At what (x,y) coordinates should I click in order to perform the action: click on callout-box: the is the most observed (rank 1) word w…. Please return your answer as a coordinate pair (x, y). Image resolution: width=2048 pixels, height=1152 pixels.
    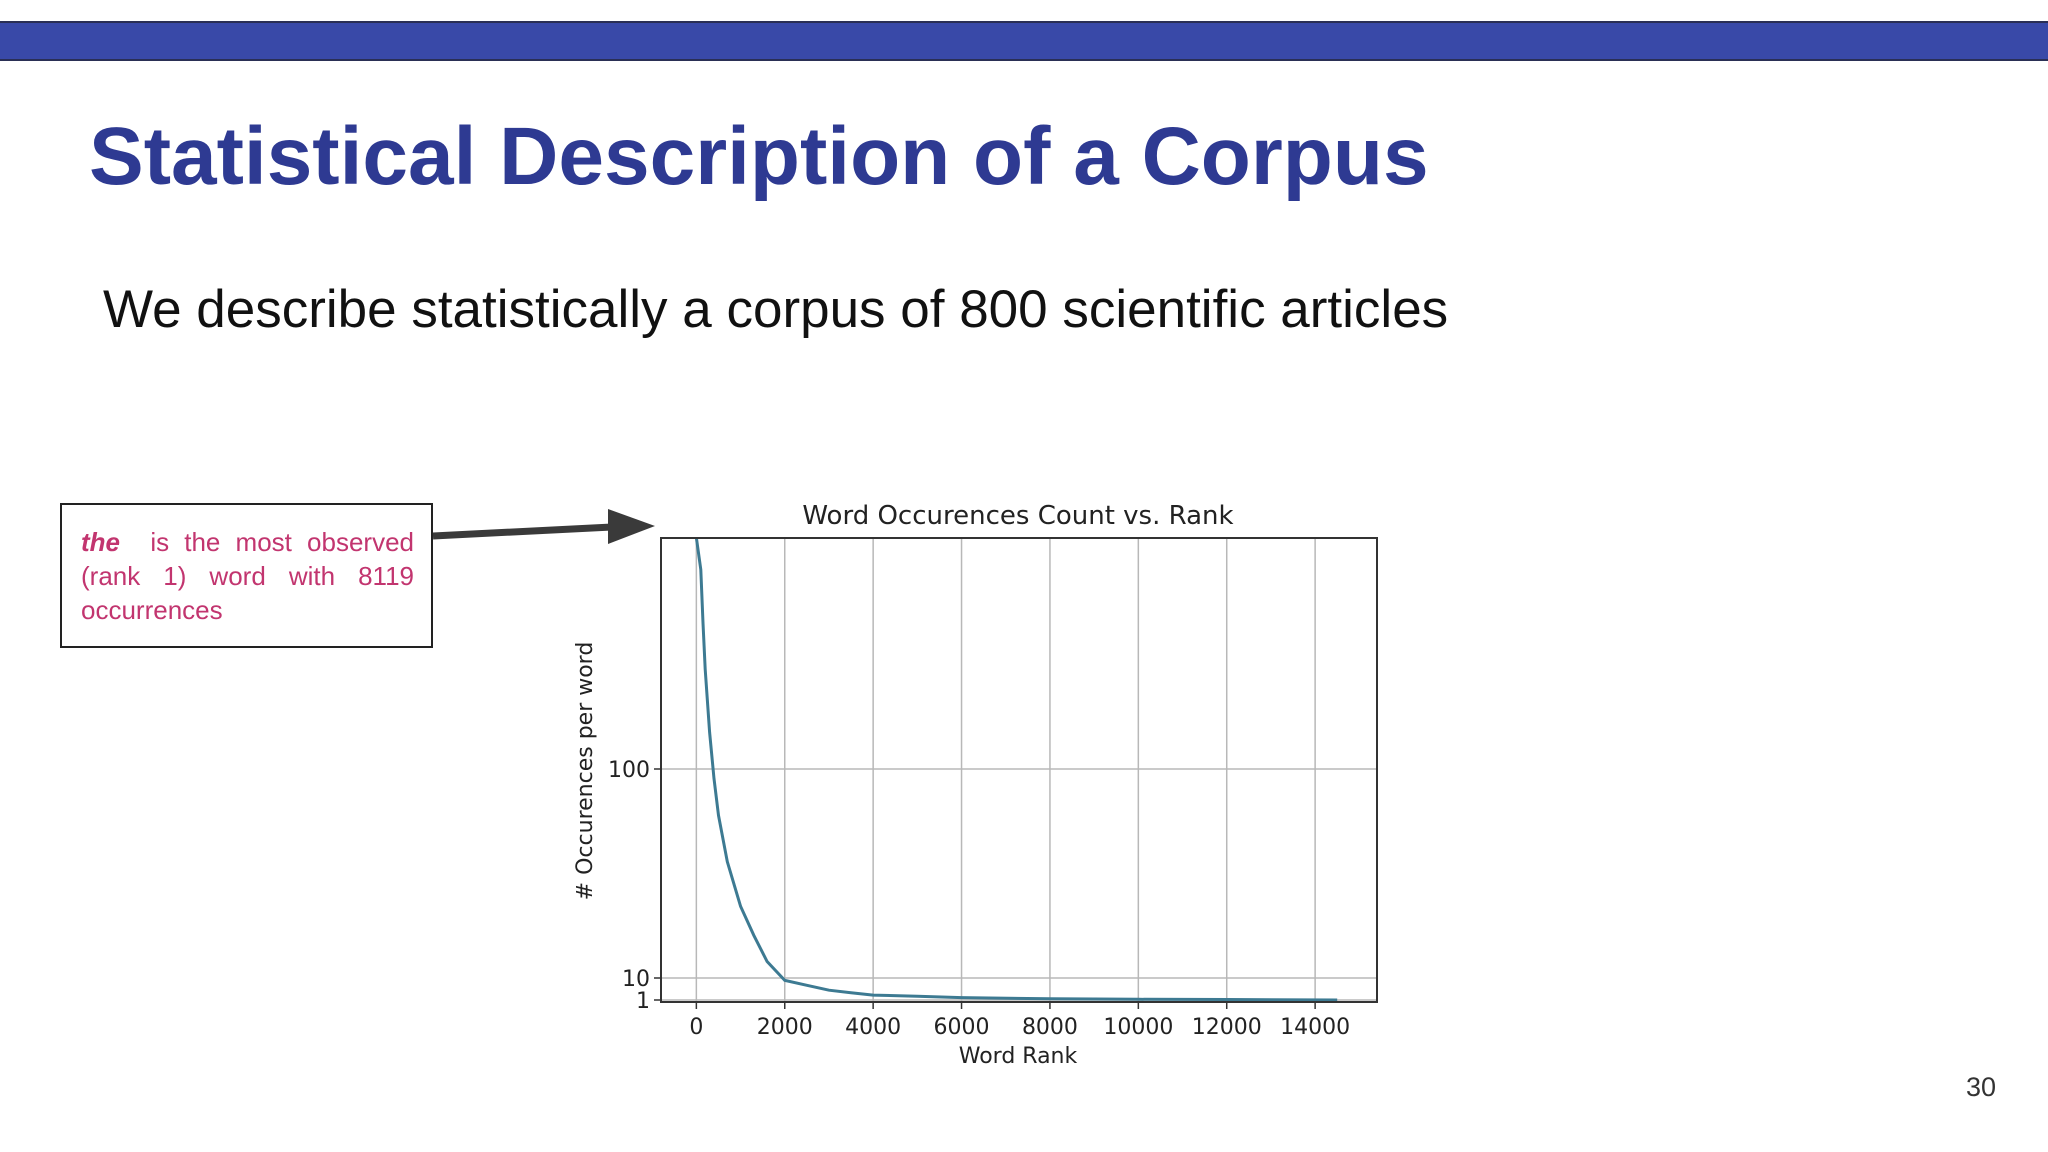
    Looking at the image, I should click on (246, 575).